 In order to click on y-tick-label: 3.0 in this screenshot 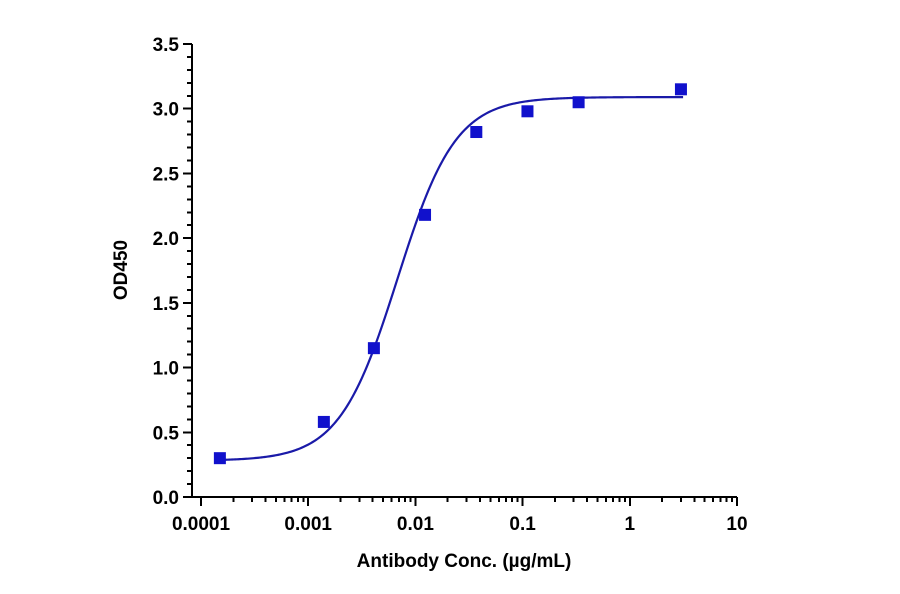, I will do `click(166, 110)`.